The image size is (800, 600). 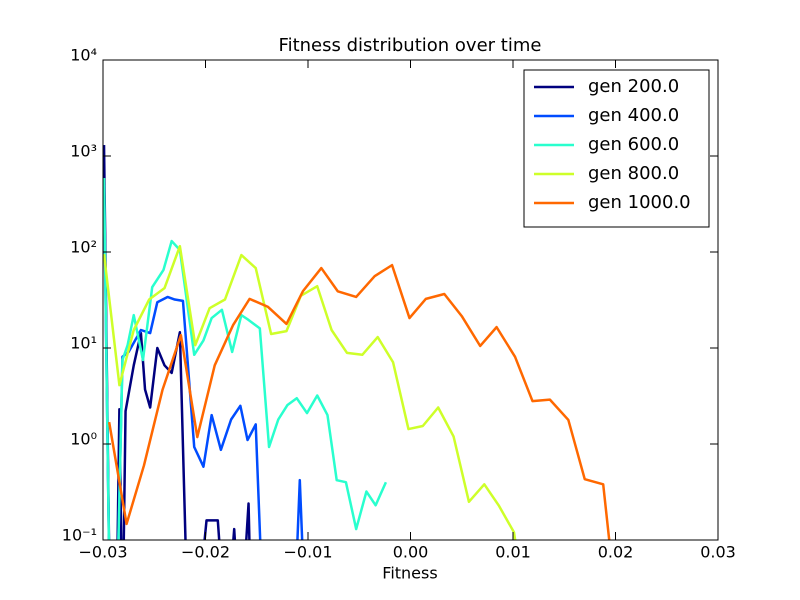 What do you see at coordinates (410, 45) in the screenshot?
I see `chart-title: Fitness distribution over time` at bounding box center [410, 45].